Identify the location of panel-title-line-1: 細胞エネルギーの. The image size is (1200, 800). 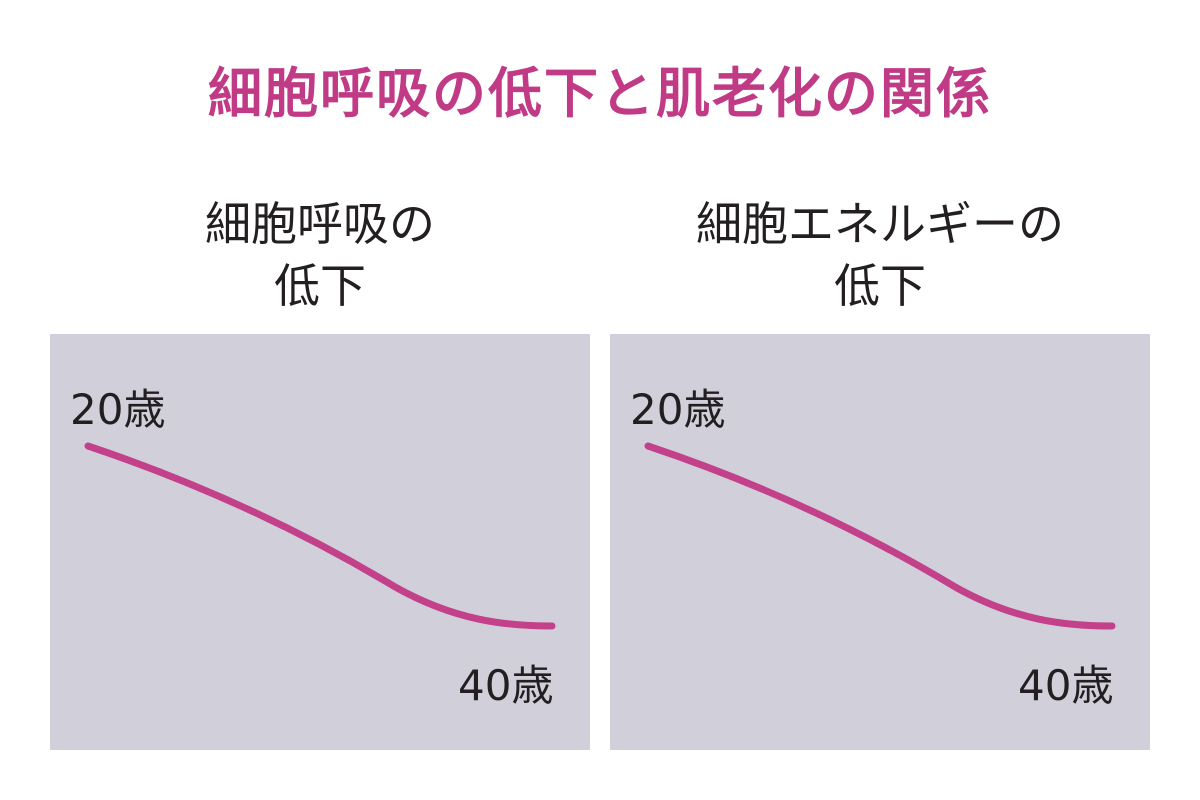
(880, 224).